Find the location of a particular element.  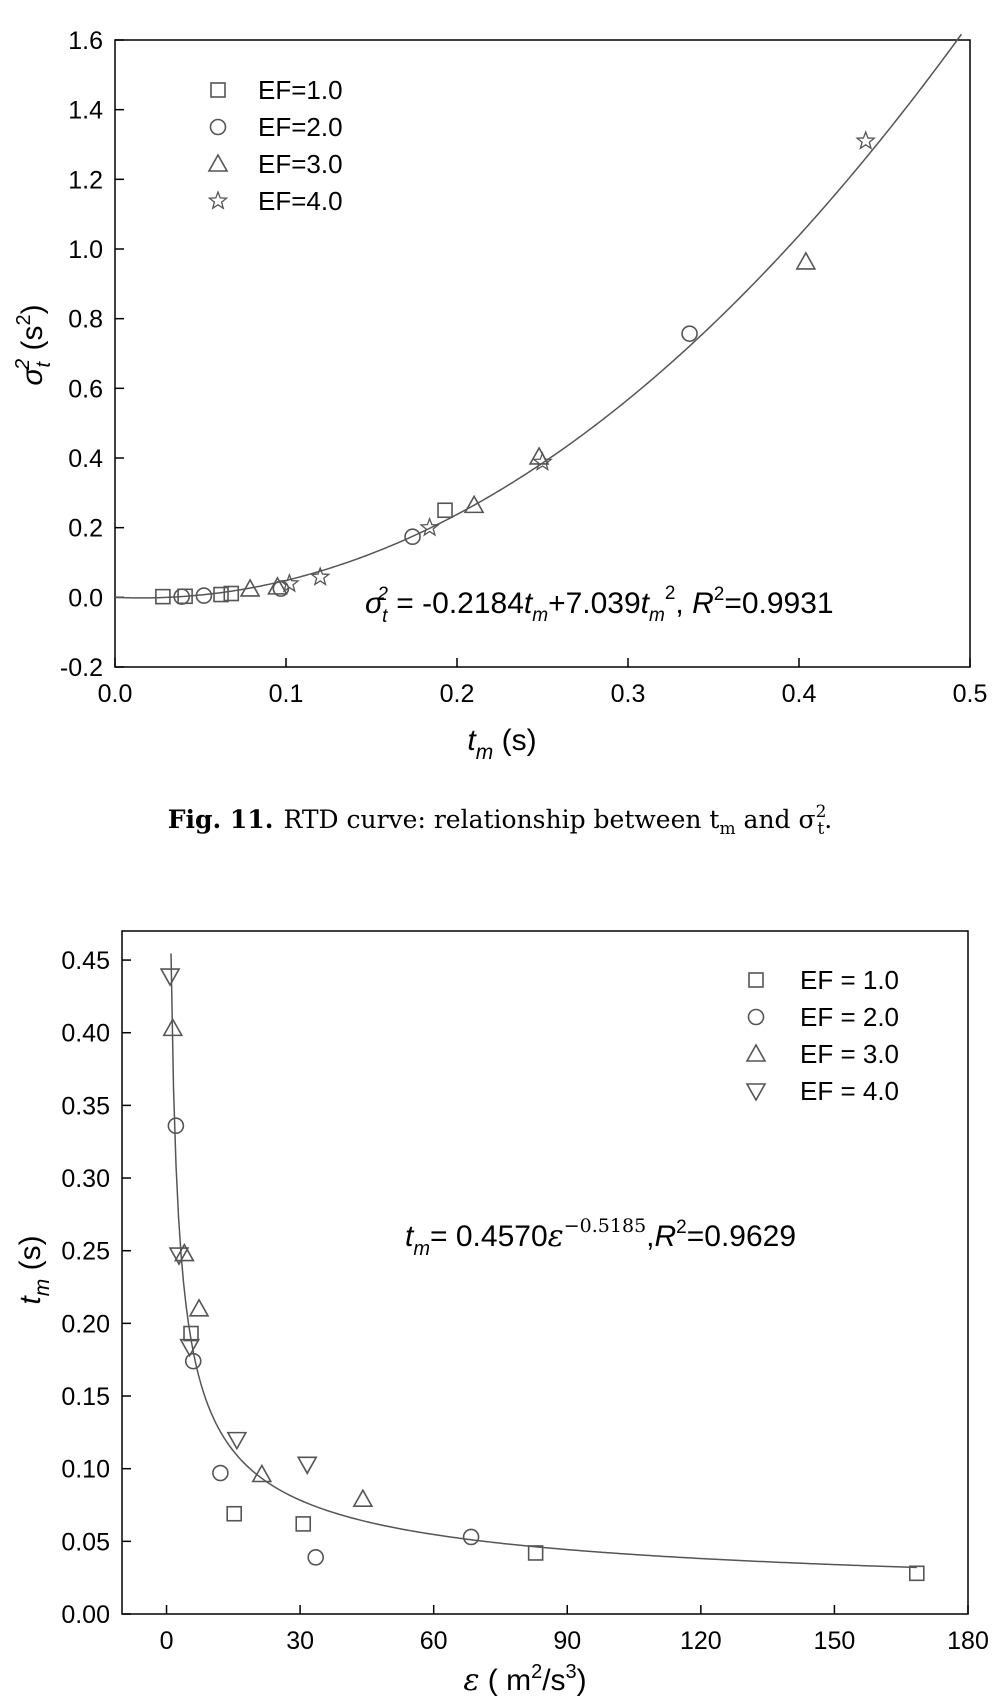

x-axis-label: ε ( m2/s3) is located at coordinates (524, 1679).